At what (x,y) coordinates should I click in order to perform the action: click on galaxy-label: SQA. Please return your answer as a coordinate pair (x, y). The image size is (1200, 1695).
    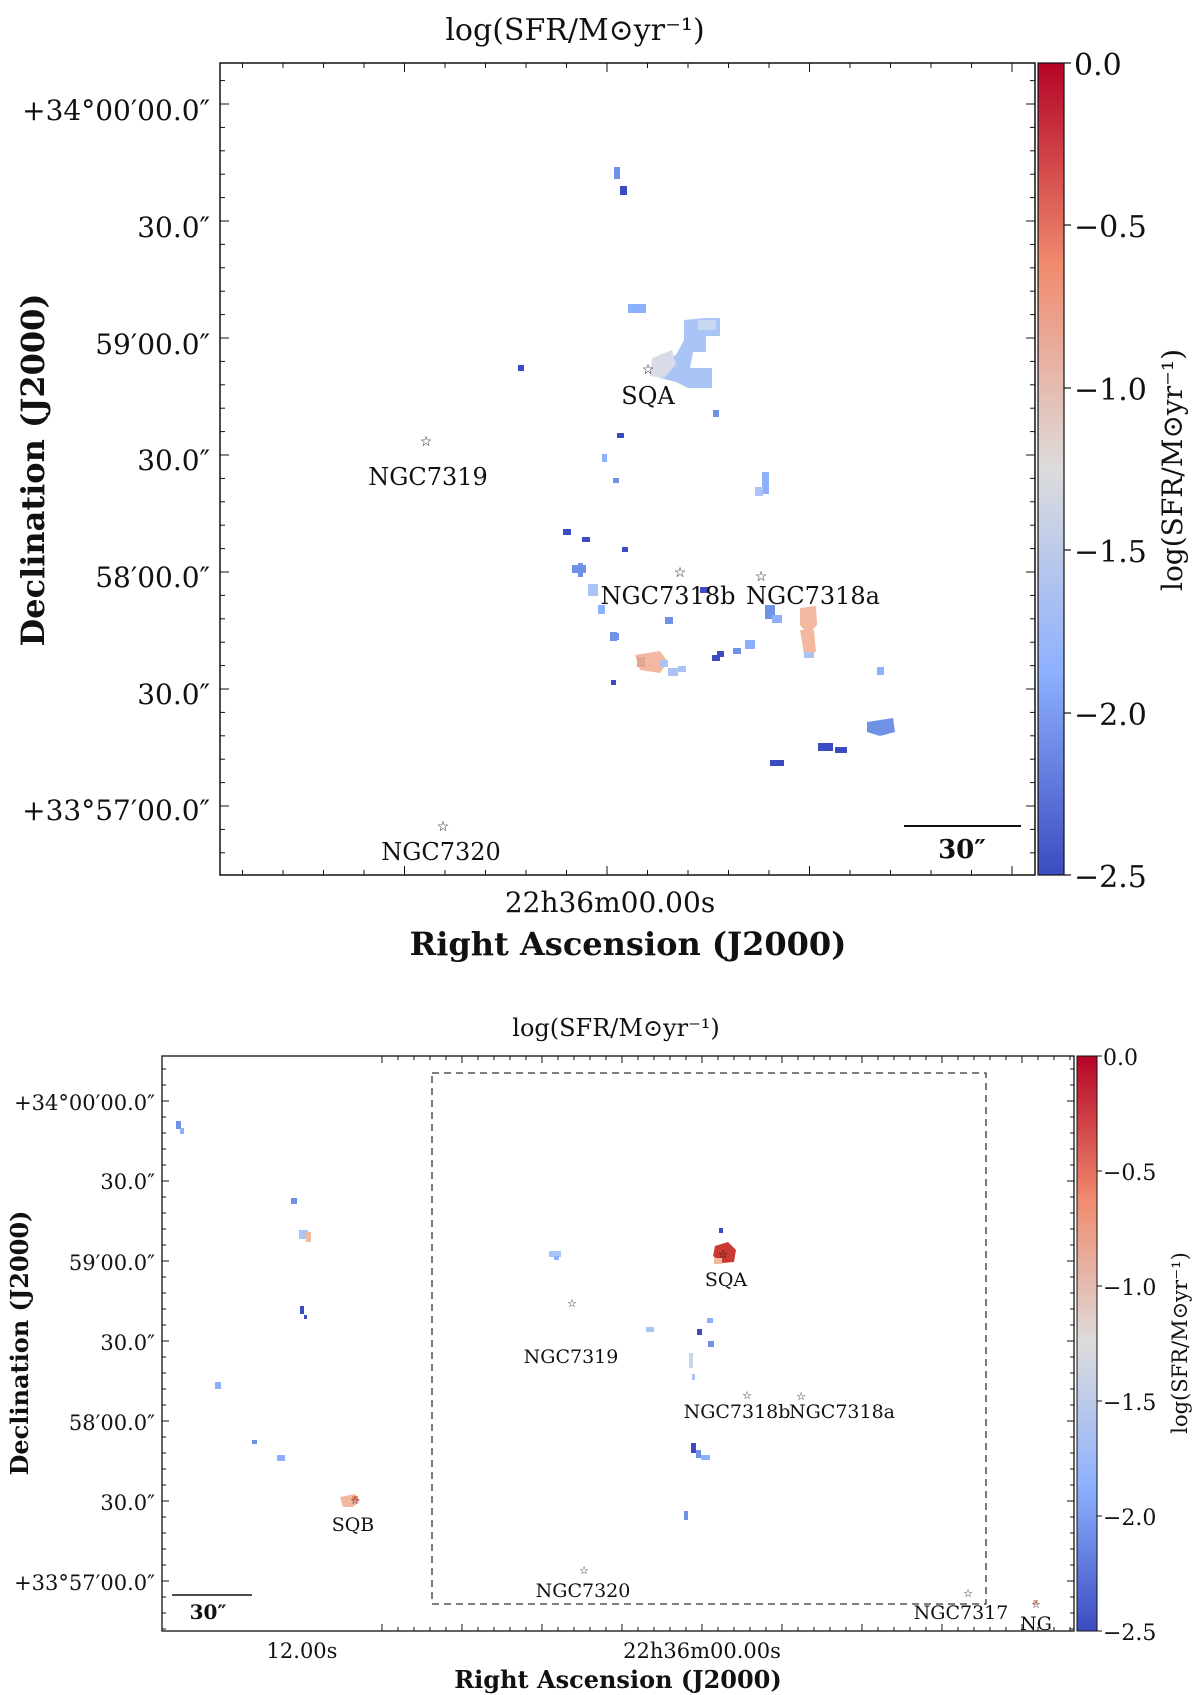
    Looking at the image, I should click on (648, 396).